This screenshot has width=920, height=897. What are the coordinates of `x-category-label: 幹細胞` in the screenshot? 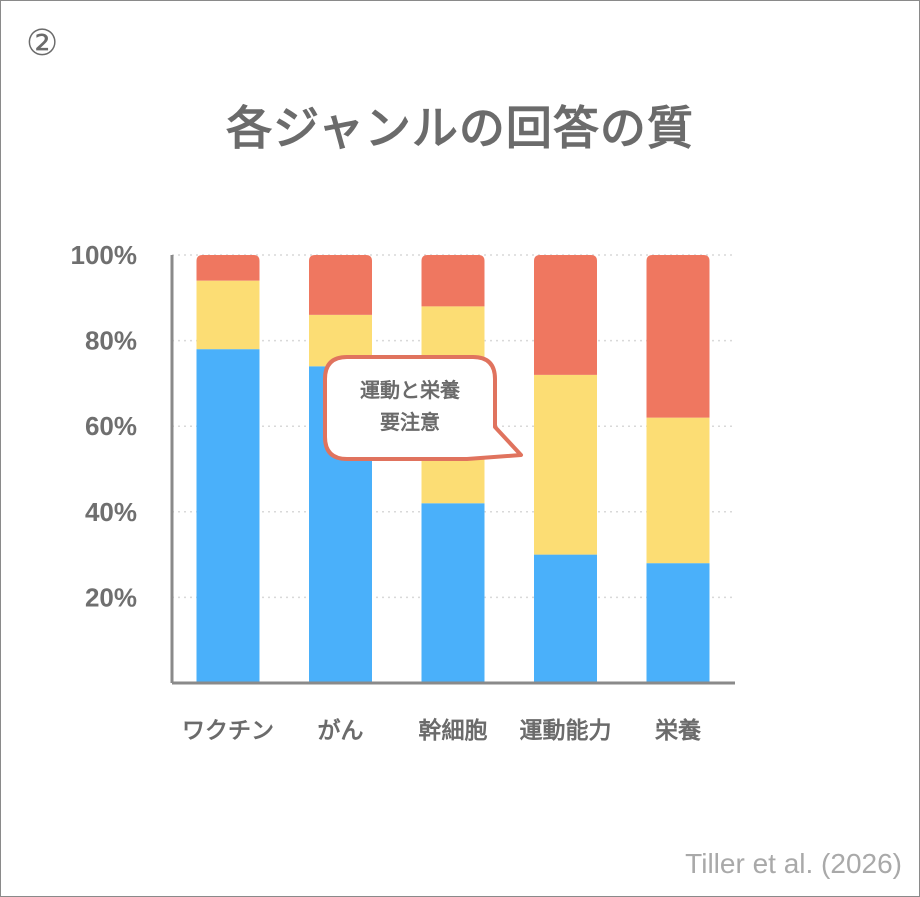 It's located at (453, 730).